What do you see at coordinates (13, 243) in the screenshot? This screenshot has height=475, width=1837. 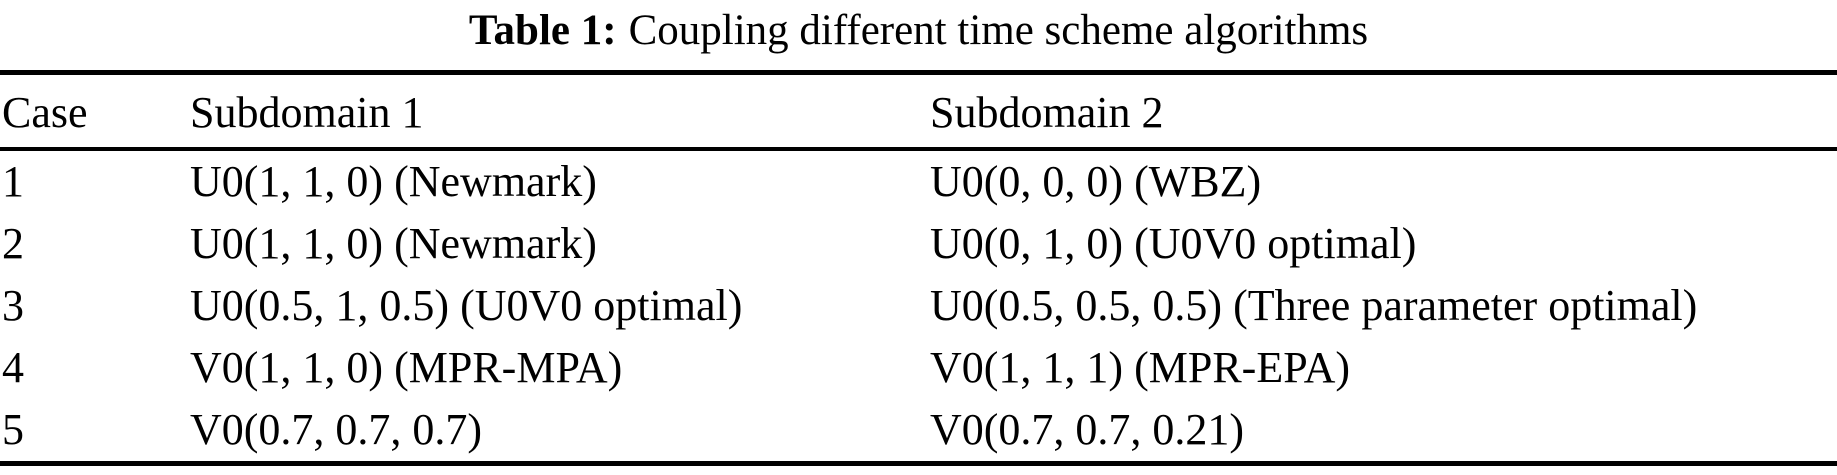 I see `cell-case: 2` at bounding box center [13, 243].